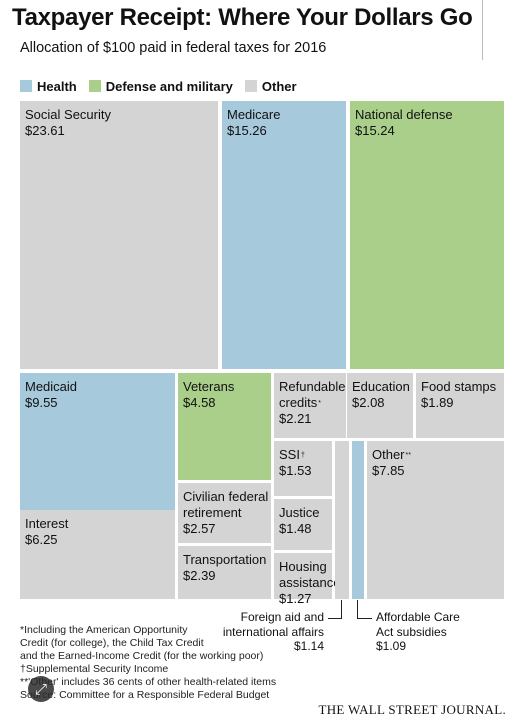 The image size is (522, 725). Describe the element at coordinates (437, 402) in the screenshot. I see `treemap-value-food-stamps: $1.89` at that location.